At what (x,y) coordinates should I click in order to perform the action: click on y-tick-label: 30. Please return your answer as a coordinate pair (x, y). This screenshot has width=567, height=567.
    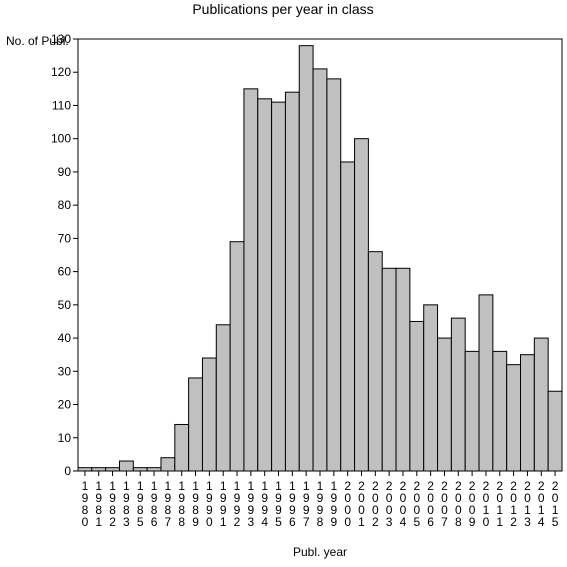
    Looking at the image, I should click on (65, 371).